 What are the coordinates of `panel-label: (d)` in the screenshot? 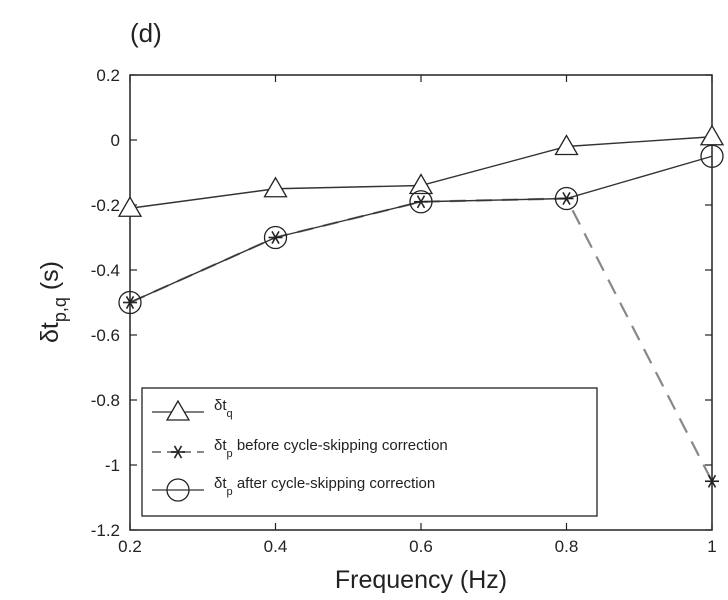 It's located at (146, 33).